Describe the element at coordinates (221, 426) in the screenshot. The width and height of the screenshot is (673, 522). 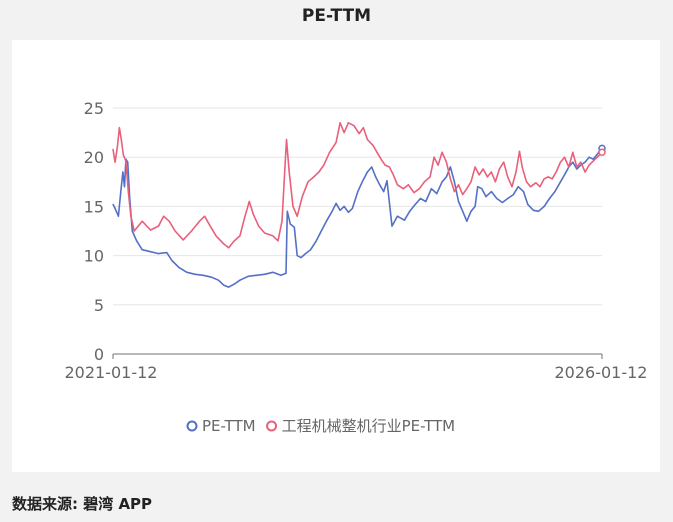
I see `legend-item: PE-TTM` at that location.